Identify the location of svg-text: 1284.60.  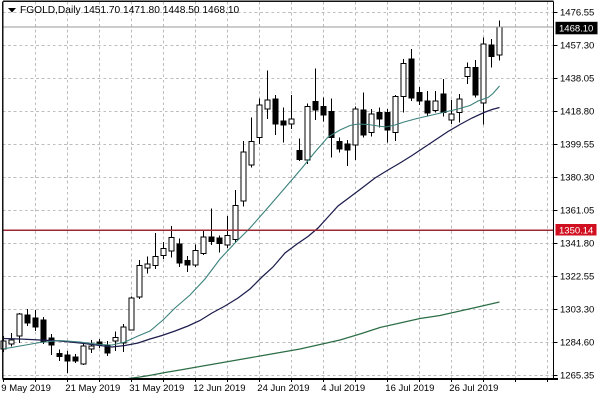
(577, 343).